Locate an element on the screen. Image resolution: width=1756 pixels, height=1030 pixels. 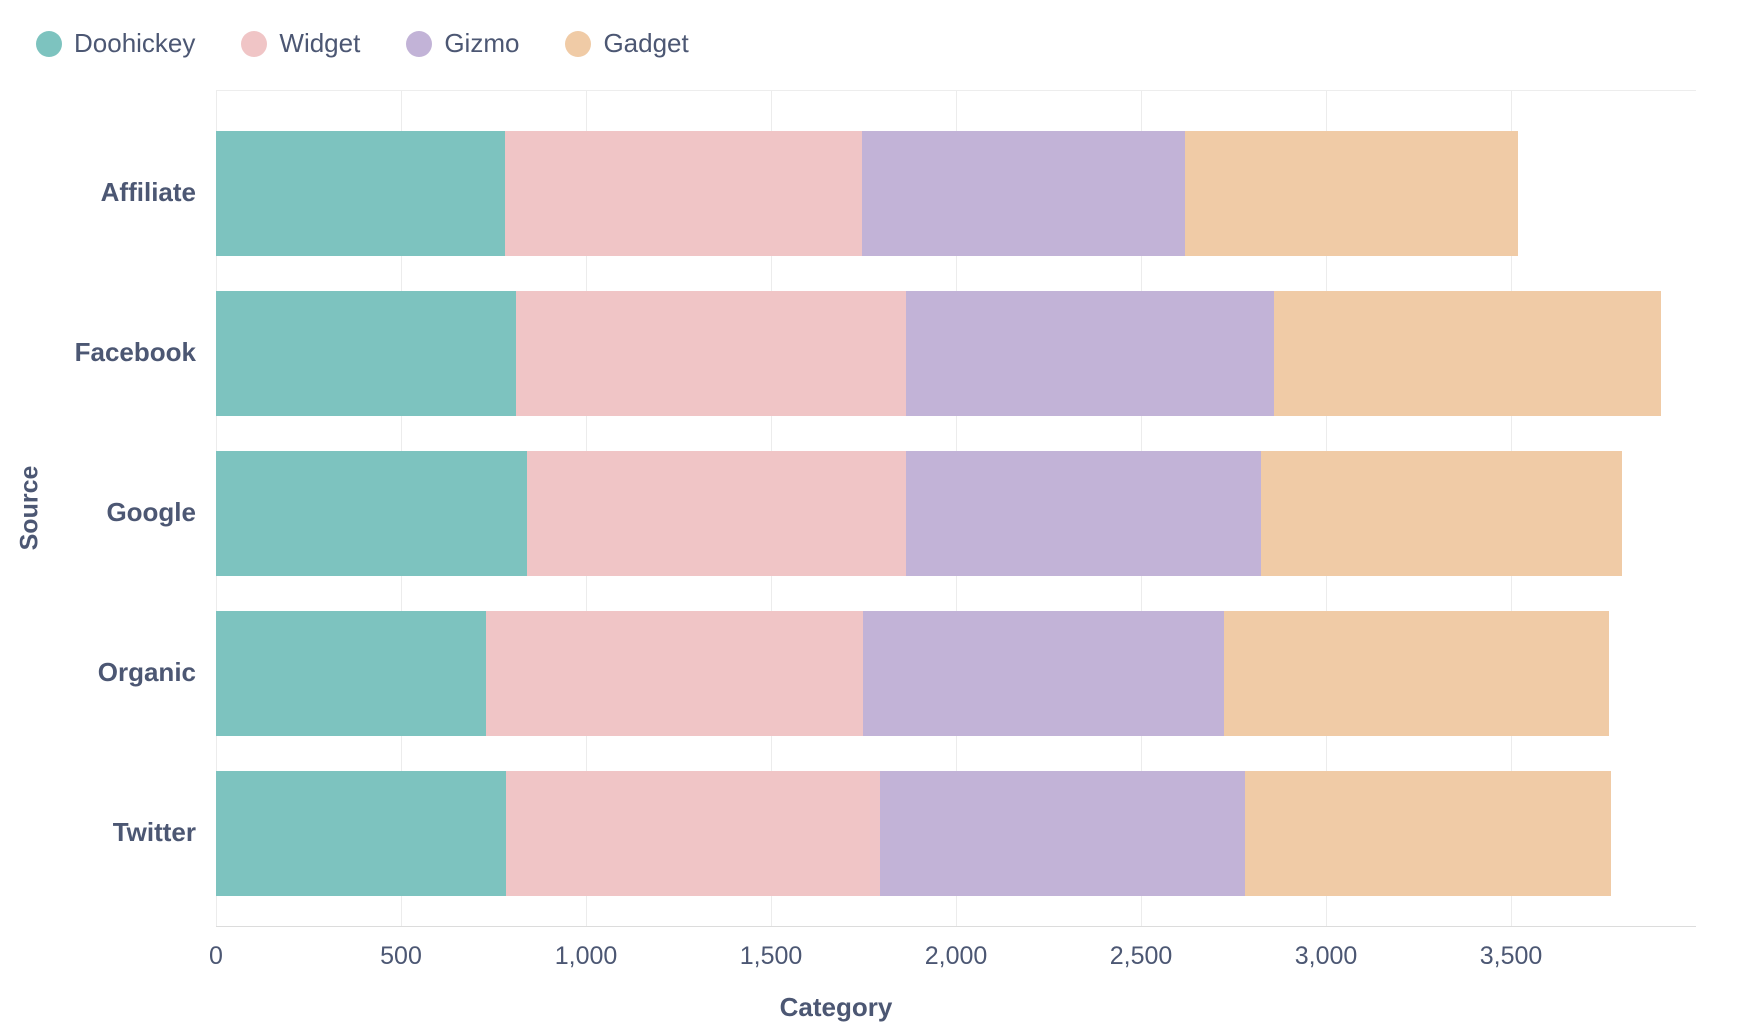
bar-segment-affiliate-gadget is located at coordinates (1352, 193).